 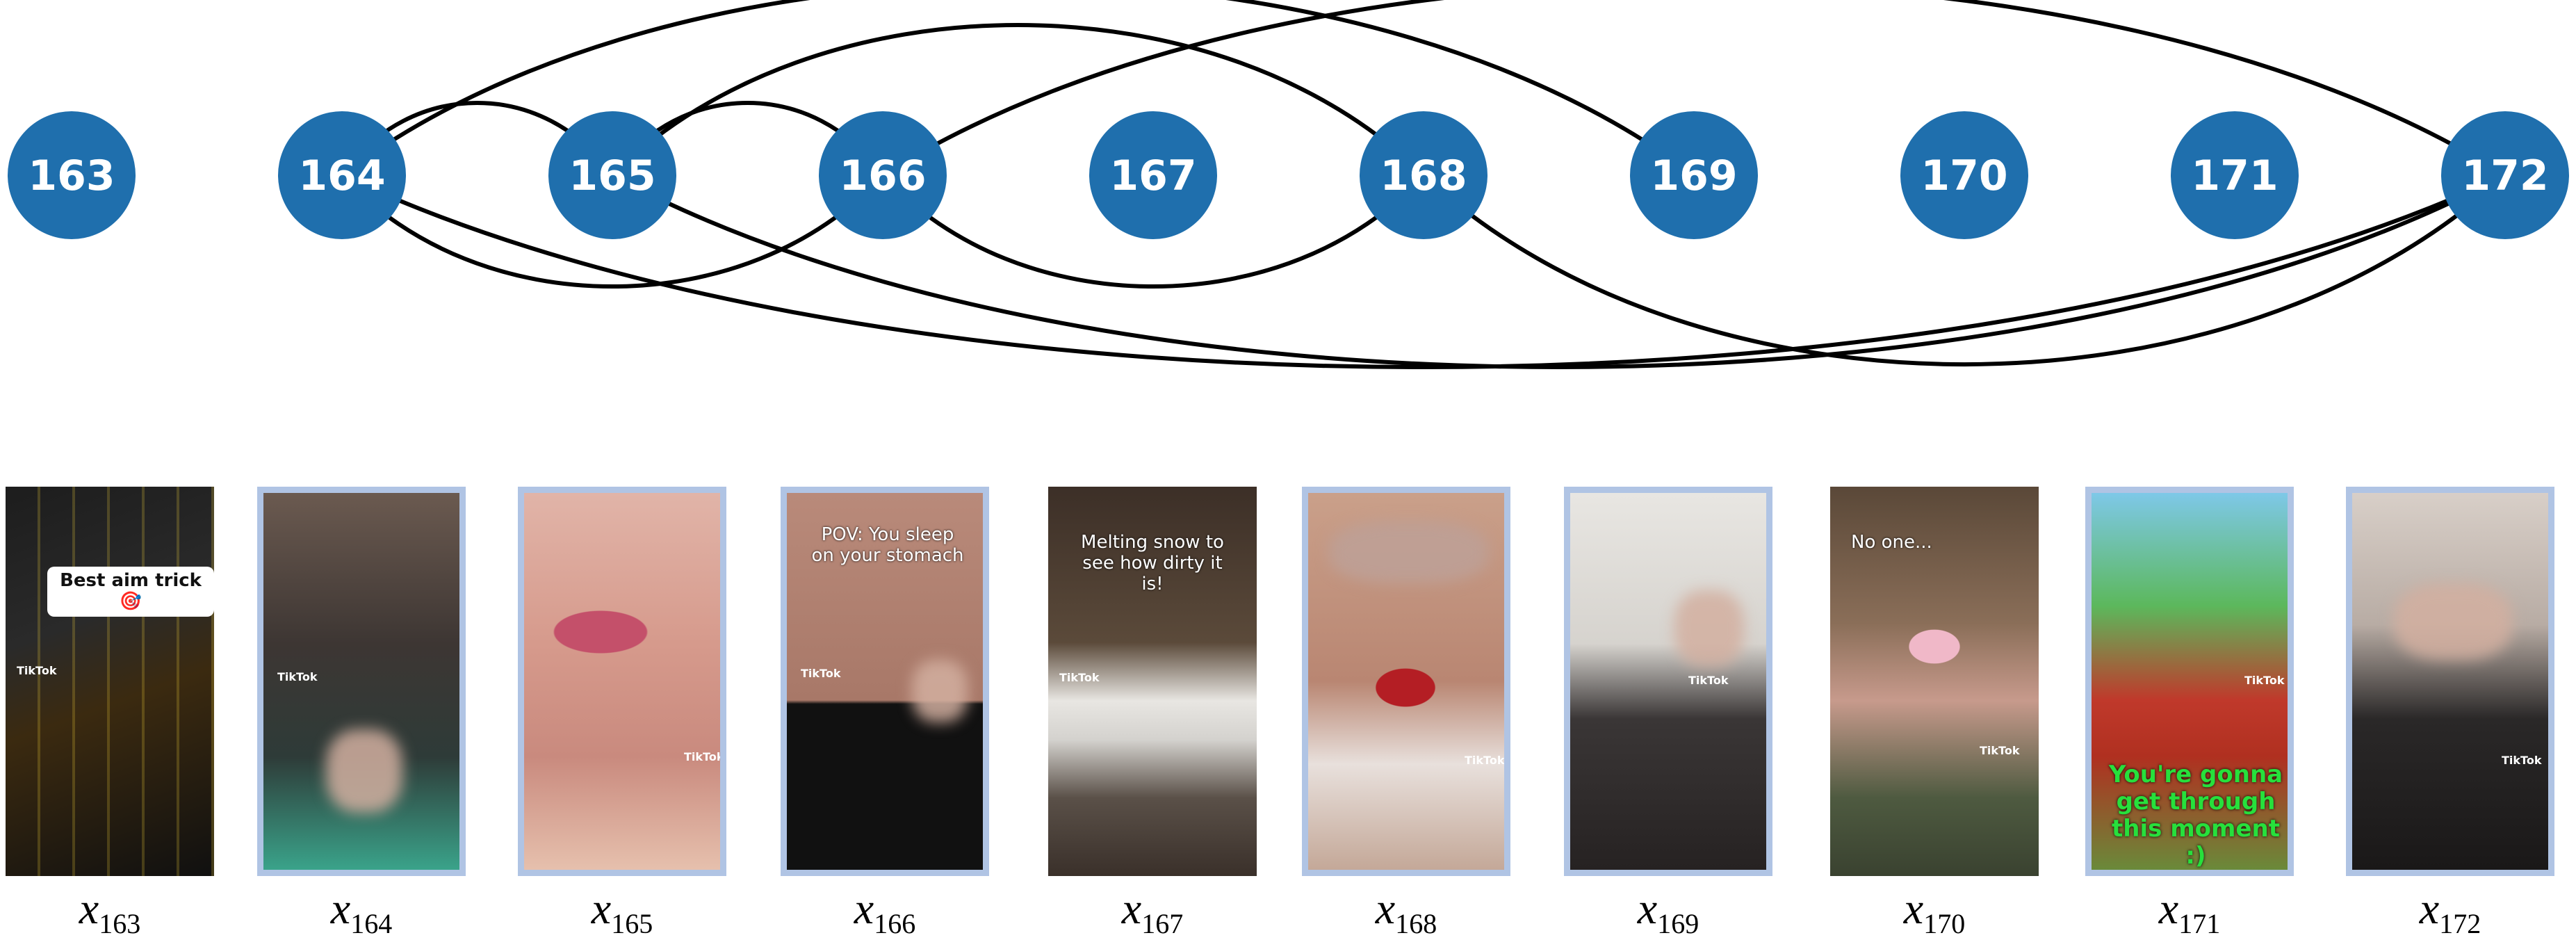 I want to click on node-label: 163, so click(x=71, y=176).